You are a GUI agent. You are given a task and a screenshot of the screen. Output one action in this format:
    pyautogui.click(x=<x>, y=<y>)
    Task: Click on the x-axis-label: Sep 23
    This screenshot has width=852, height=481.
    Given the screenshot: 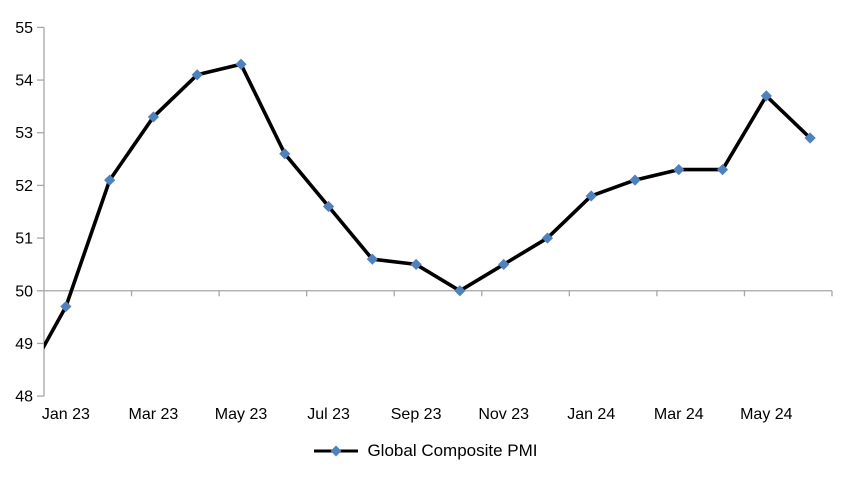 What is the action you would take?
    pyautogui.click(x=416, y=414)
    